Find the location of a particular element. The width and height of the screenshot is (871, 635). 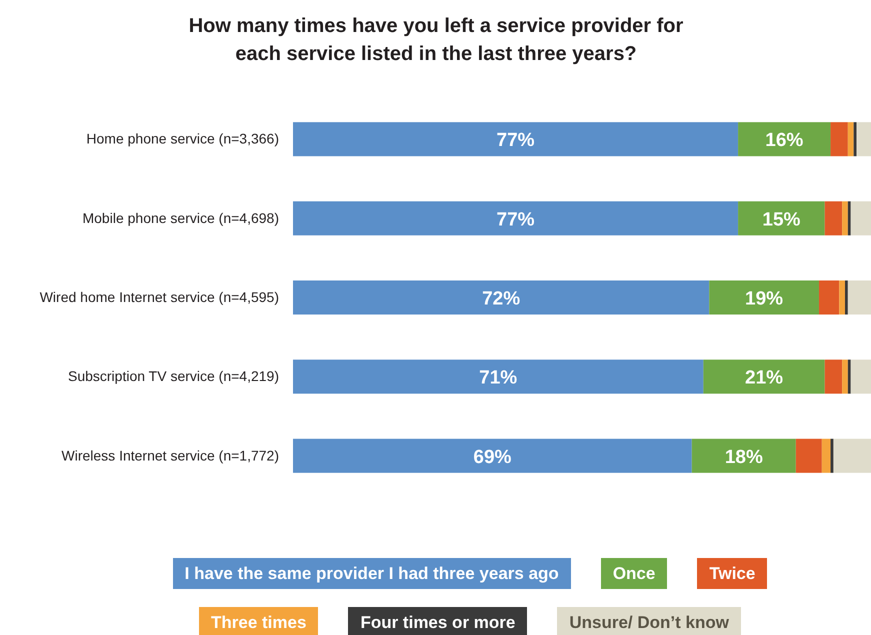

chart-title: How many times have you left a service provider for each service listed in the last three years? is located at coordinates (436, 40).